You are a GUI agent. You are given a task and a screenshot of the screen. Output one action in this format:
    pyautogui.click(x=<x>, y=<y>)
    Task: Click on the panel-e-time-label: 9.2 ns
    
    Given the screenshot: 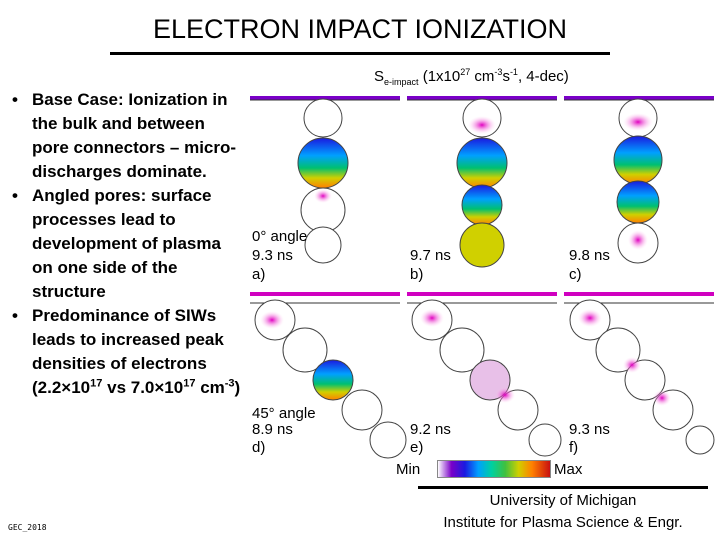 What is the action you would take?
    pyautogui.click(x=430, y=429)
    